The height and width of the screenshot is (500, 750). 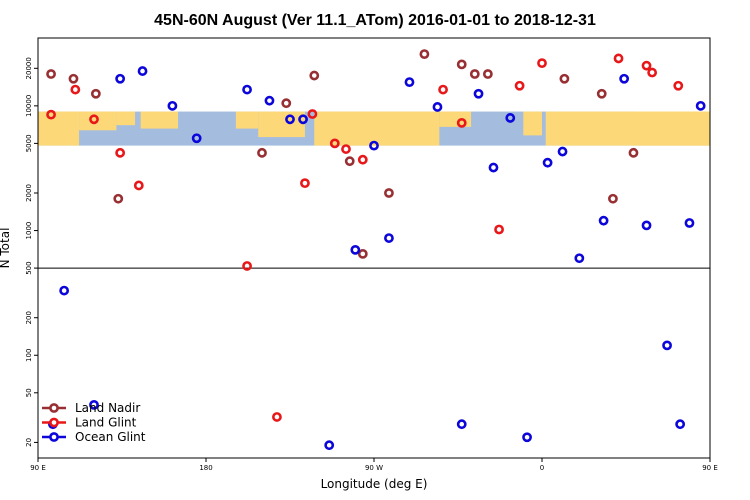 I want to click on legend-marker-land-nadir, so click(x=54, y=408).